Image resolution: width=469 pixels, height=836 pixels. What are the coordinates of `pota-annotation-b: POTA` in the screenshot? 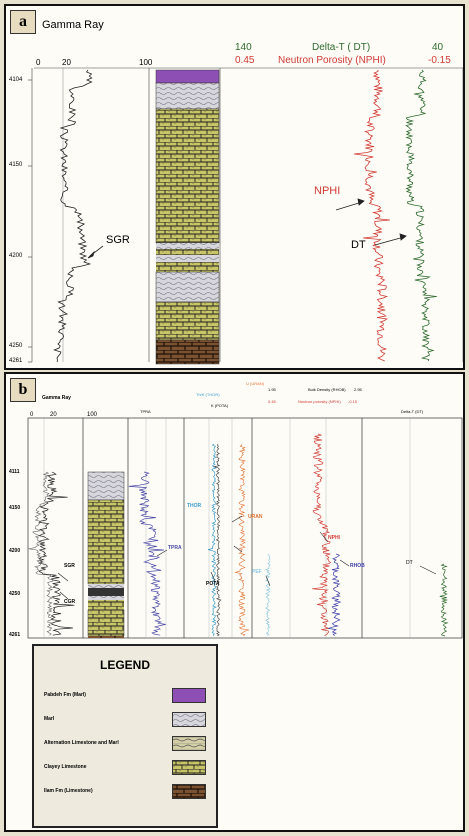 It's located at (213, 584).